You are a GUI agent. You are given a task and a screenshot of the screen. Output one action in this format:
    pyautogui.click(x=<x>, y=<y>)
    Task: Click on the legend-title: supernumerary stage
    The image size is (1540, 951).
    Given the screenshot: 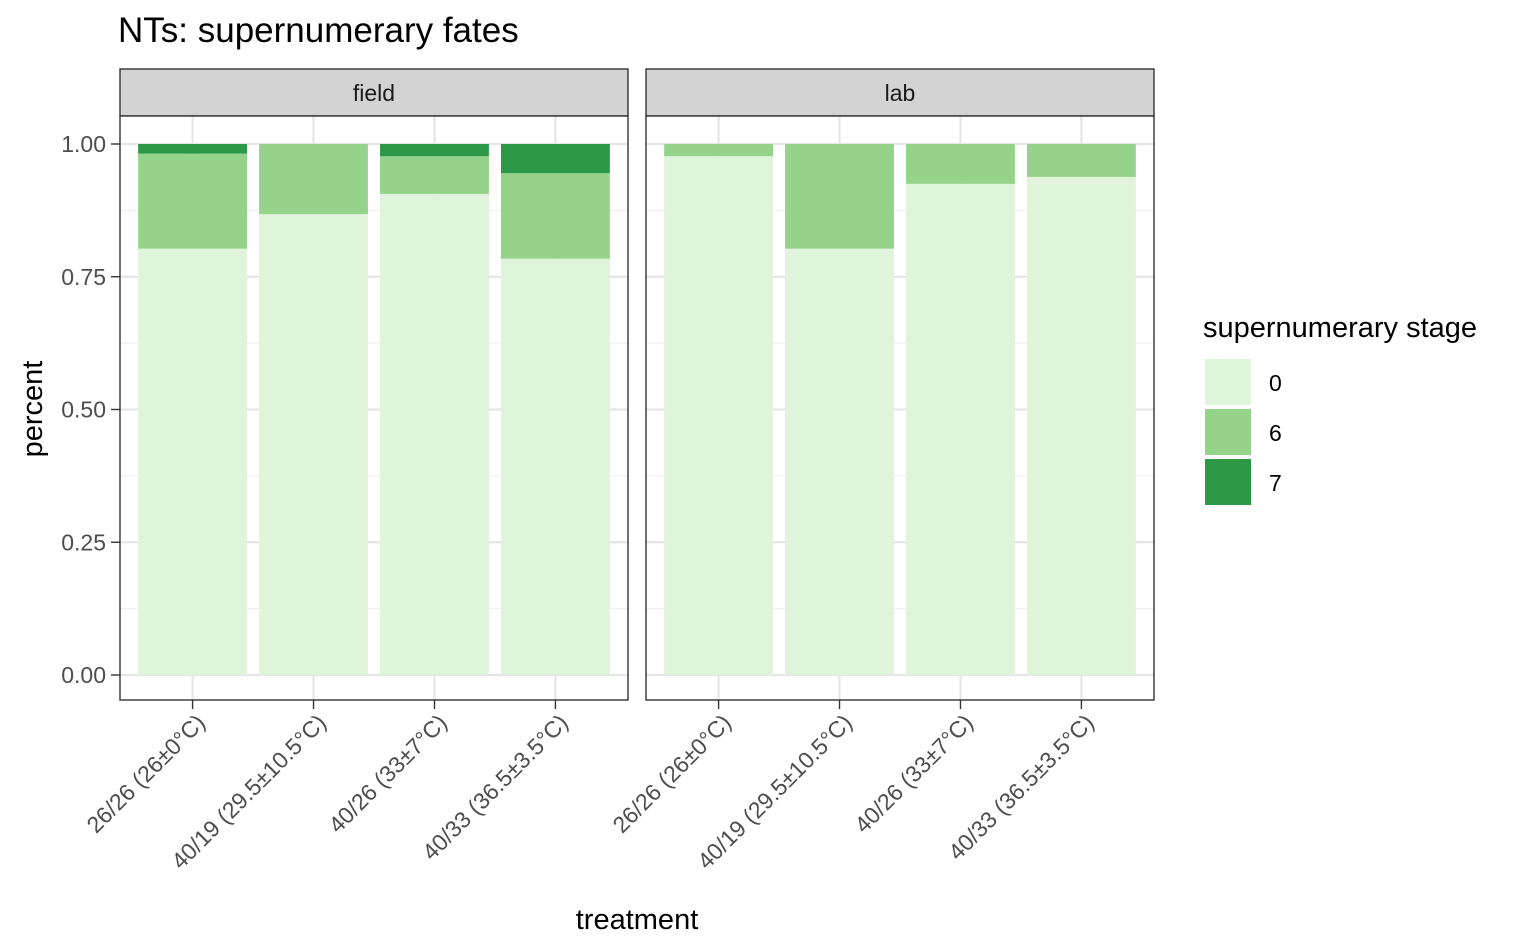 What is the action you would take?
    pyautogui.click(x=1340, y=328)
    